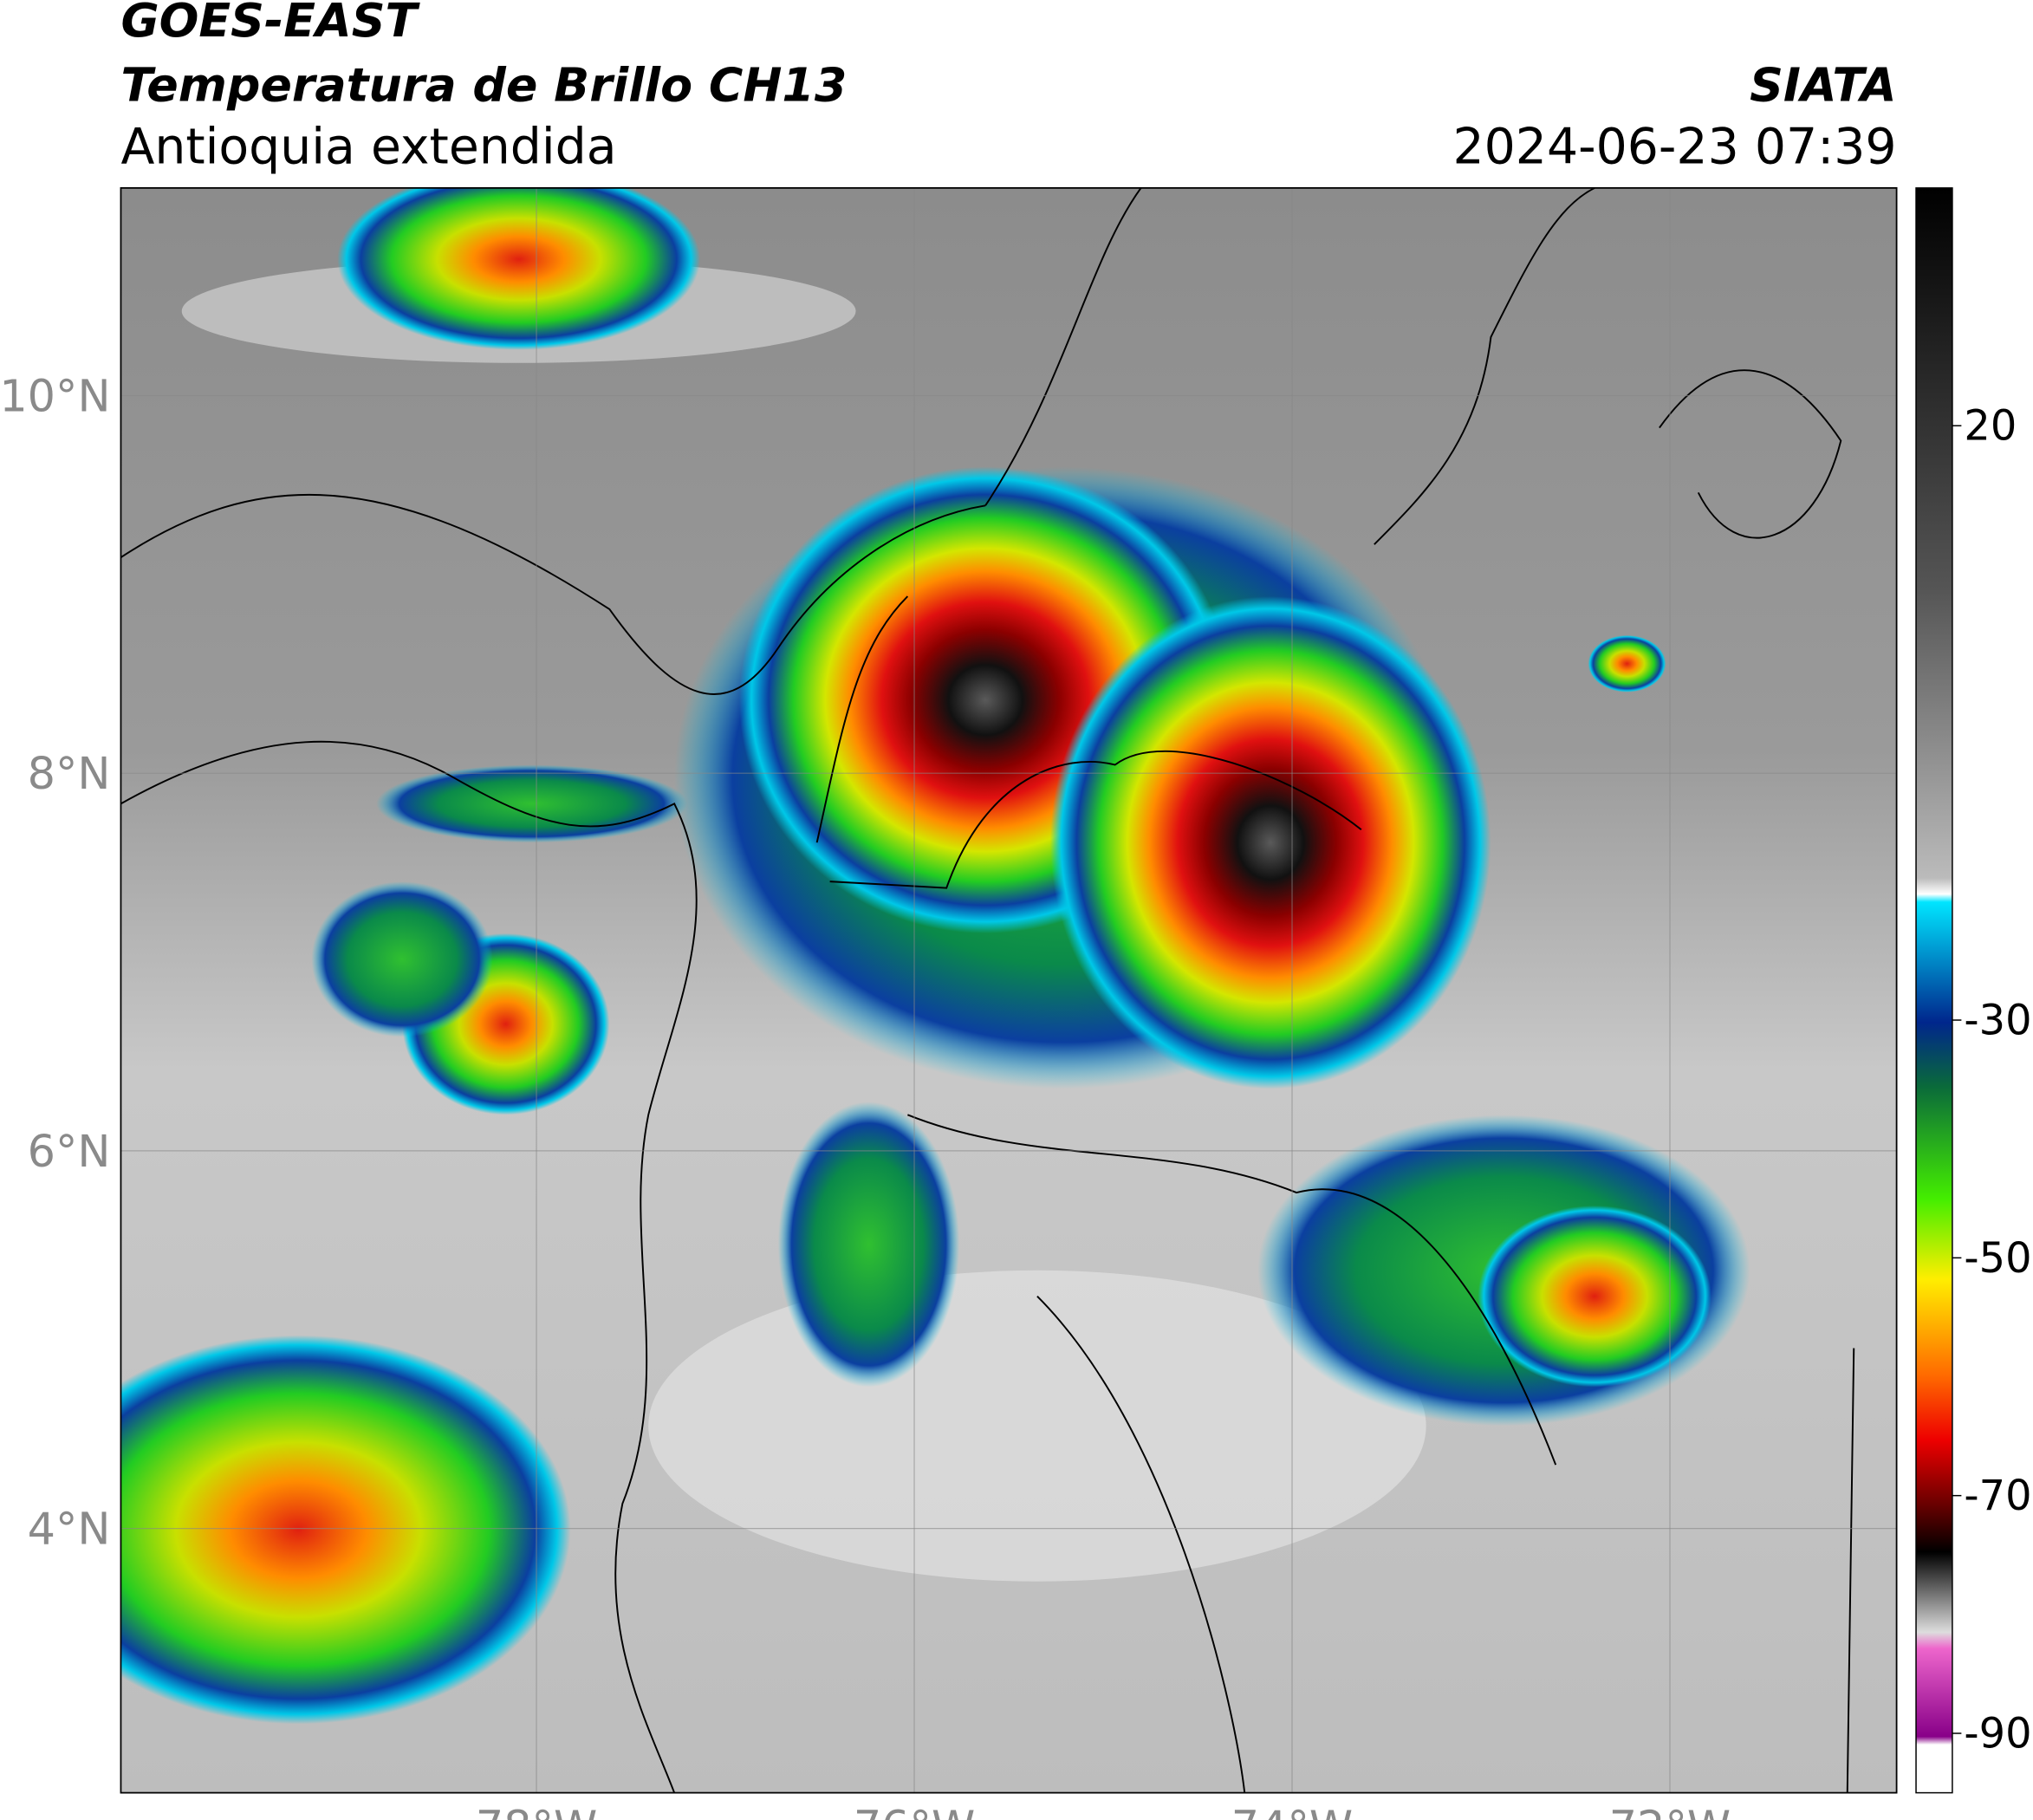 The height and width of the screenshot is (1820, 2033). Describe the element at coordinates (368, 146) in the screenshot. I see `region: Antioquia extendida` at that location.